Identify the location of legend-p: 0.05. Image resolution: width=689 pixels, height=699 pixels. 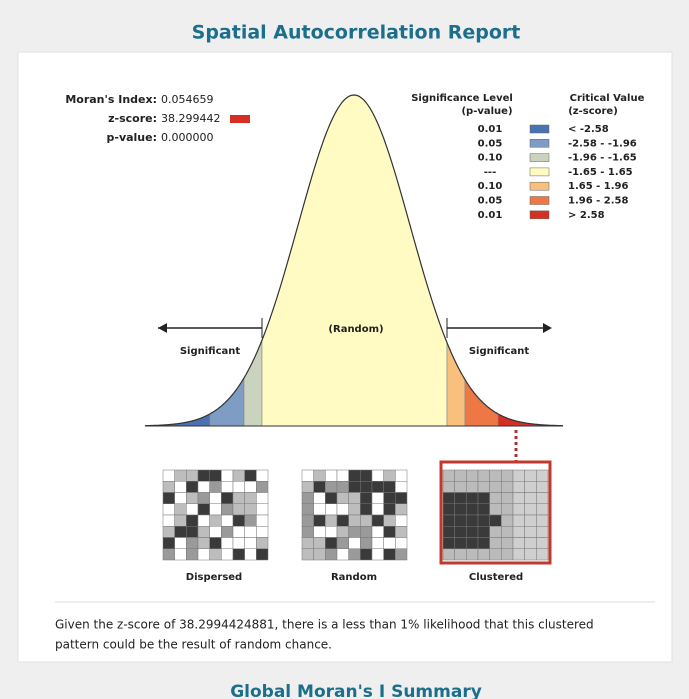
(490, 143).